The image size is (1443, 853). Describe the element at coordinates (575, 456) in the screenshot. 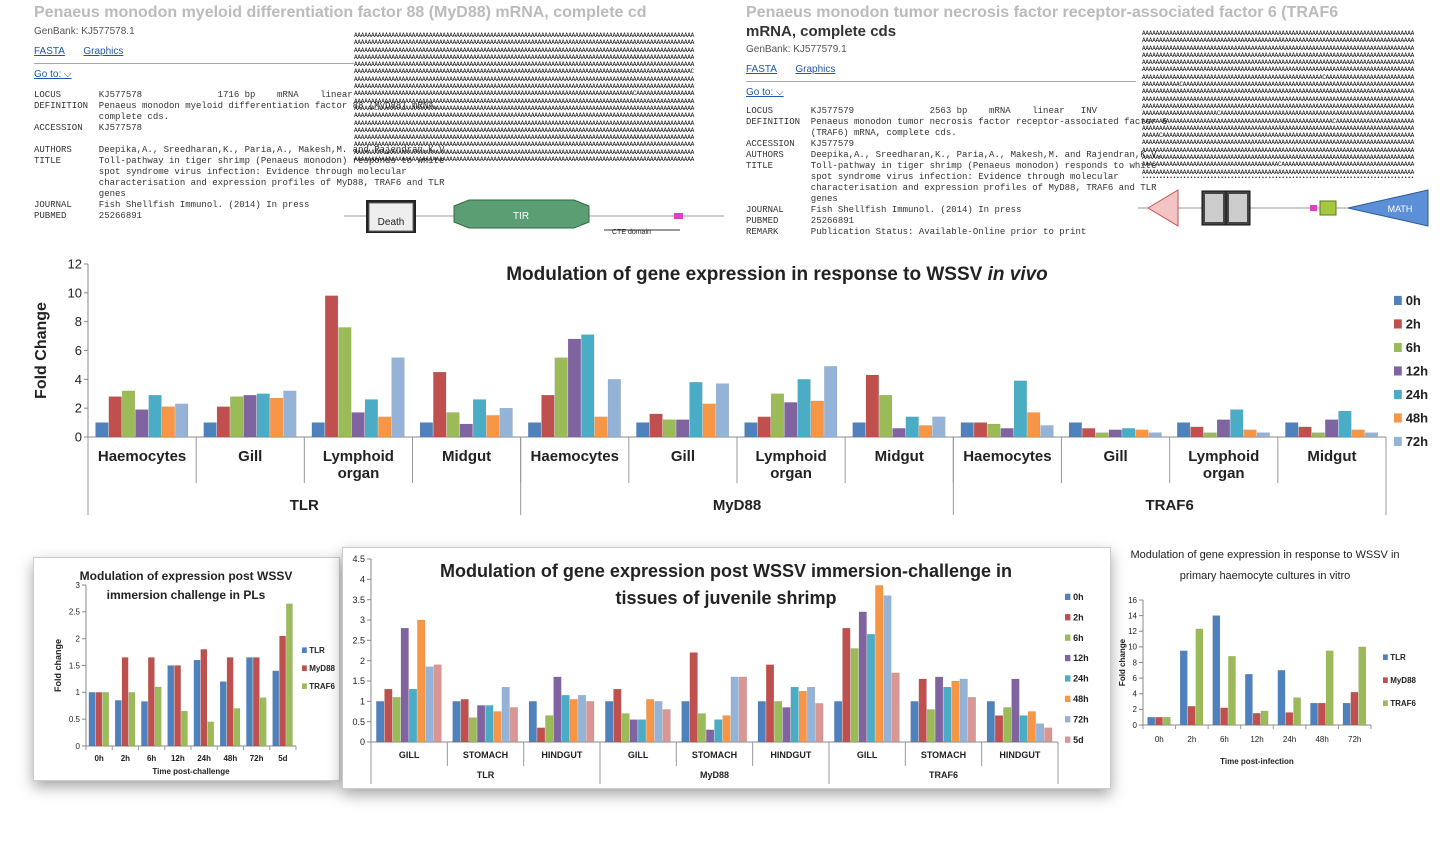

I see `category-label: Haemocytes` at that location.